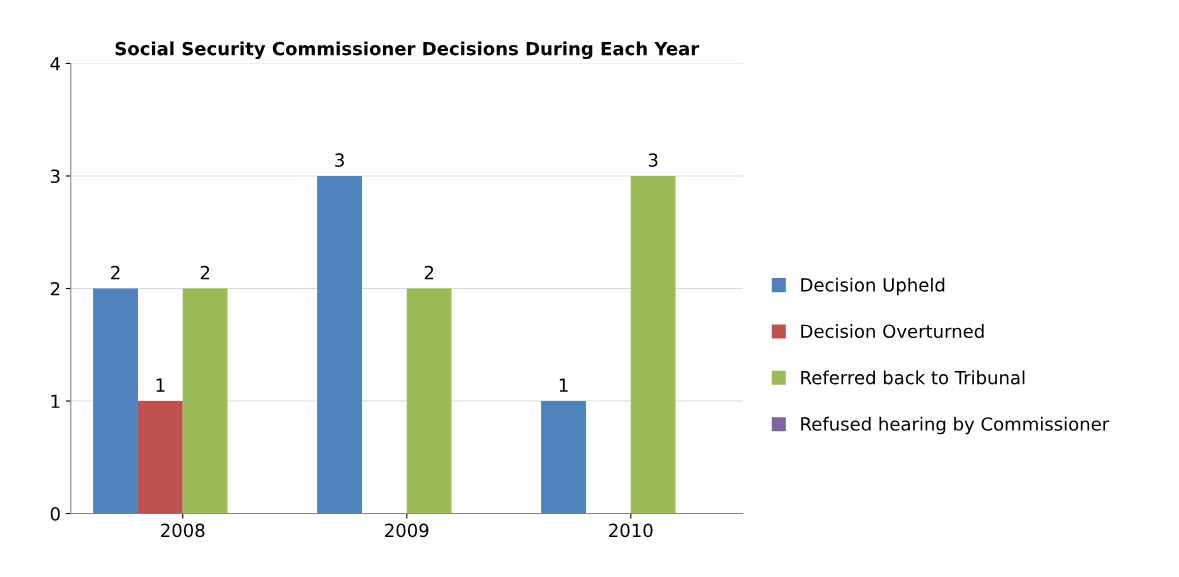 The image size is (1179, 577). Describe the element at coordinates (955, 425) in the screenshot. I see `legend-label: Refused hearing by Commissioner` at that location.